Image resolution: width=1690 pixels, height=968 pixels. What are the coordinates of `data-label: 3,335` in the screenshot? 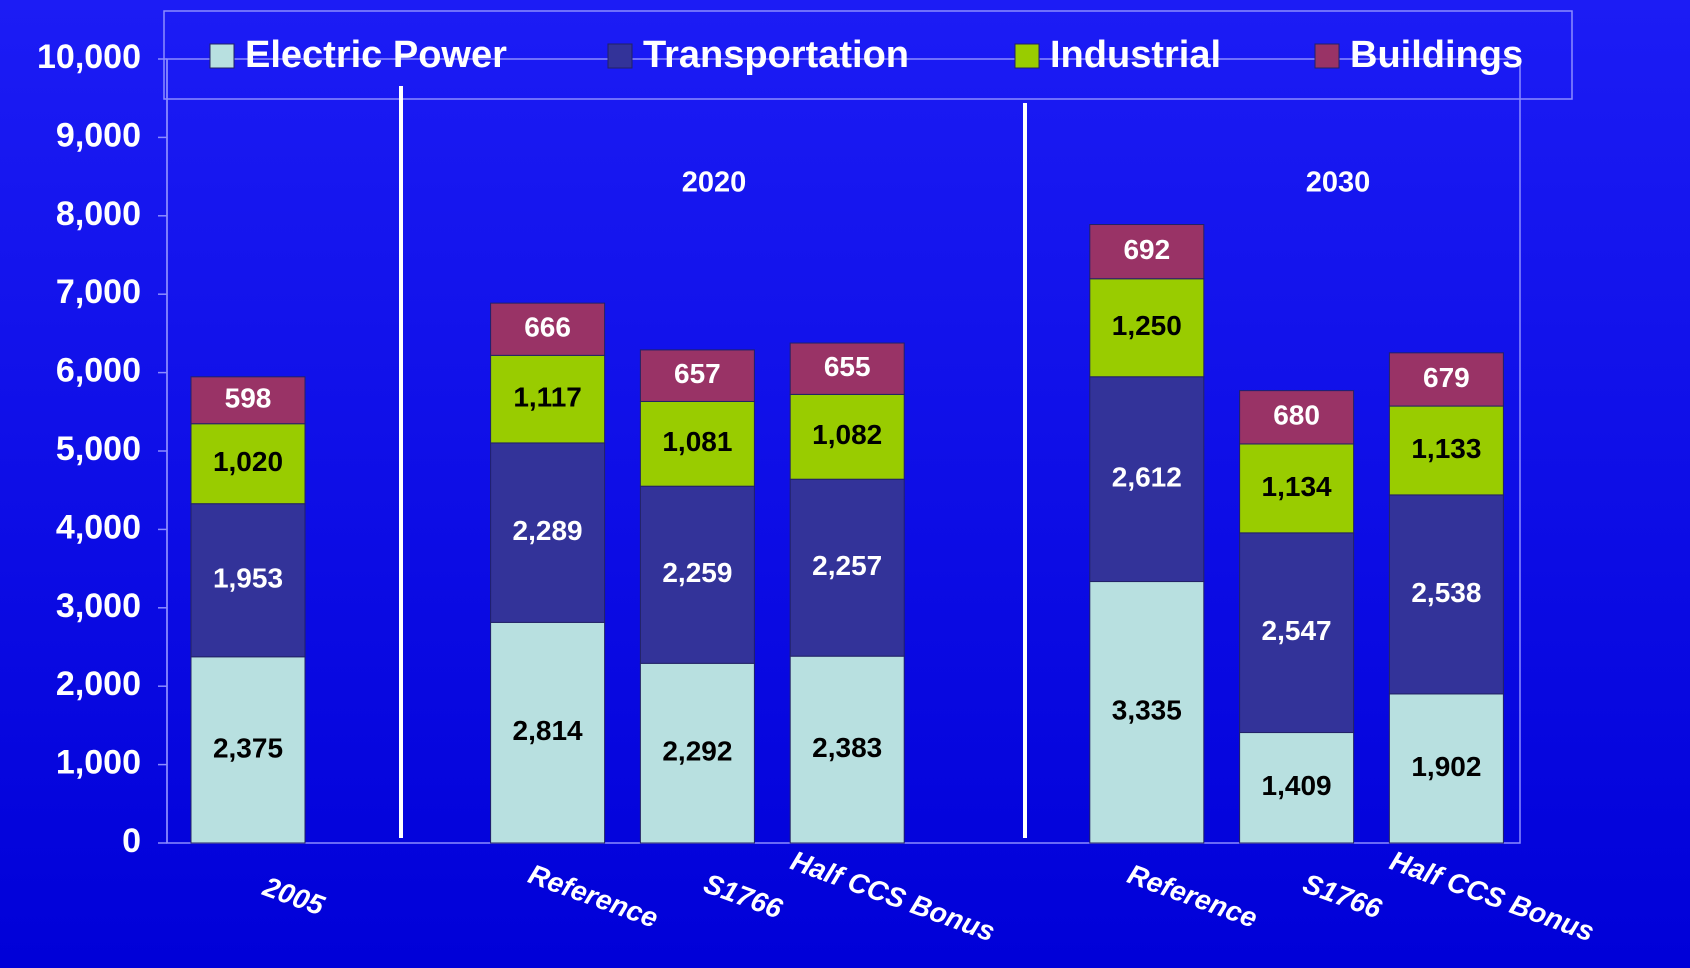 It's located at (1147, 710).